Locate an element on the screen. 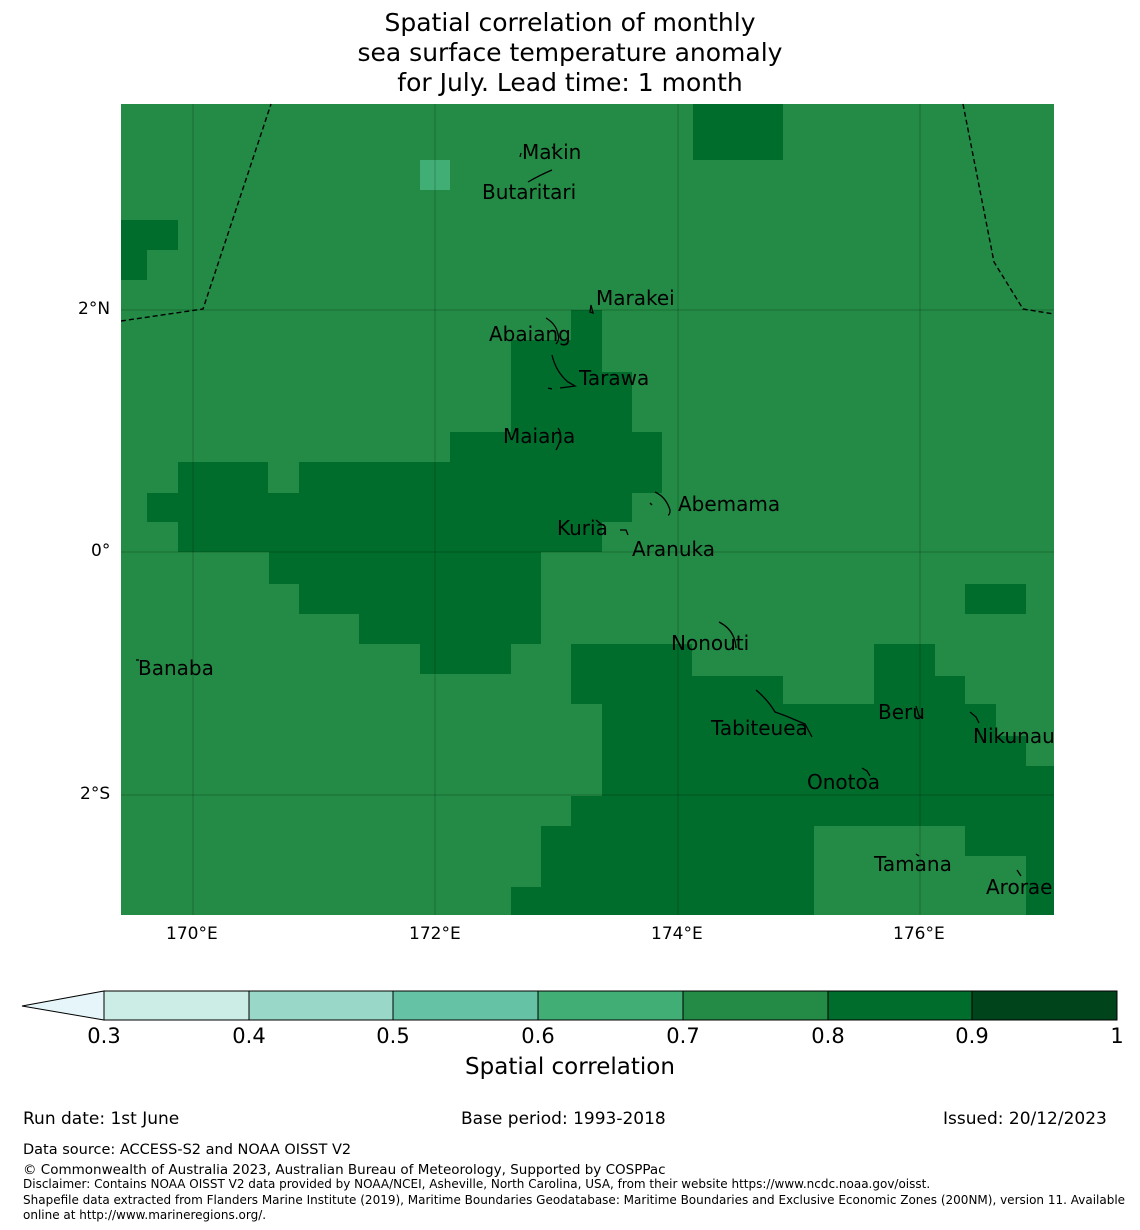 The image size is (1140, 1230). colorbar-label: Spatial correlation is located at coordinates (570, 1067).